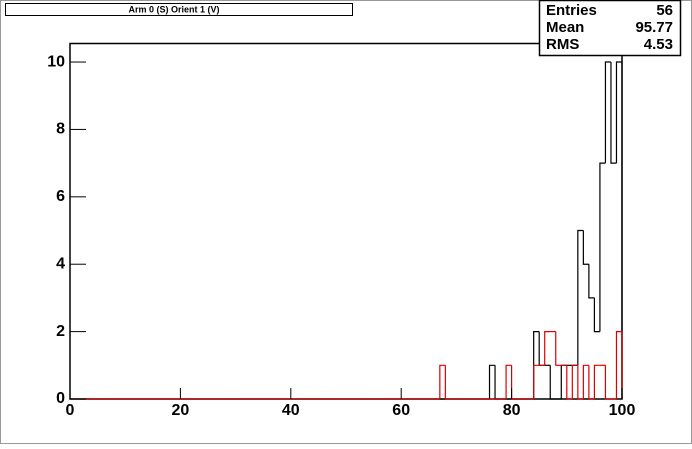 This screenshot has height=449, width=692. Describe the element at coordinates (664, 10) in the screenshot. I see `stats-value: 56` at that location.